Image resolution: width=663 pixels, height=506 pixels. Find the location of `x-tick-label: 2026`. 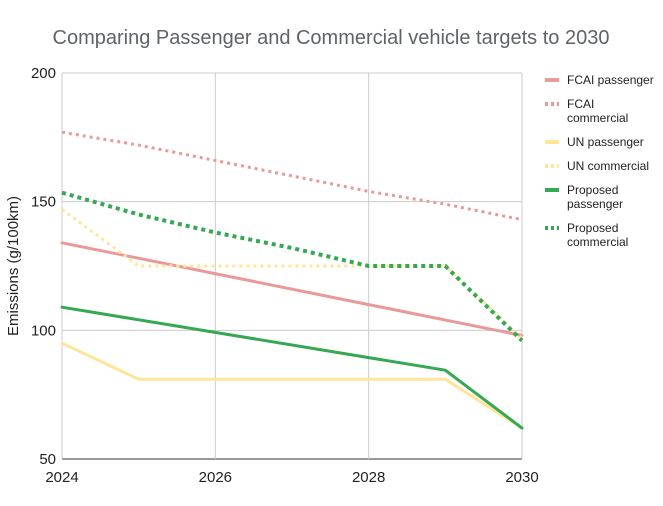

x-tick-label: 2026 is located at coordinates (215, 477).